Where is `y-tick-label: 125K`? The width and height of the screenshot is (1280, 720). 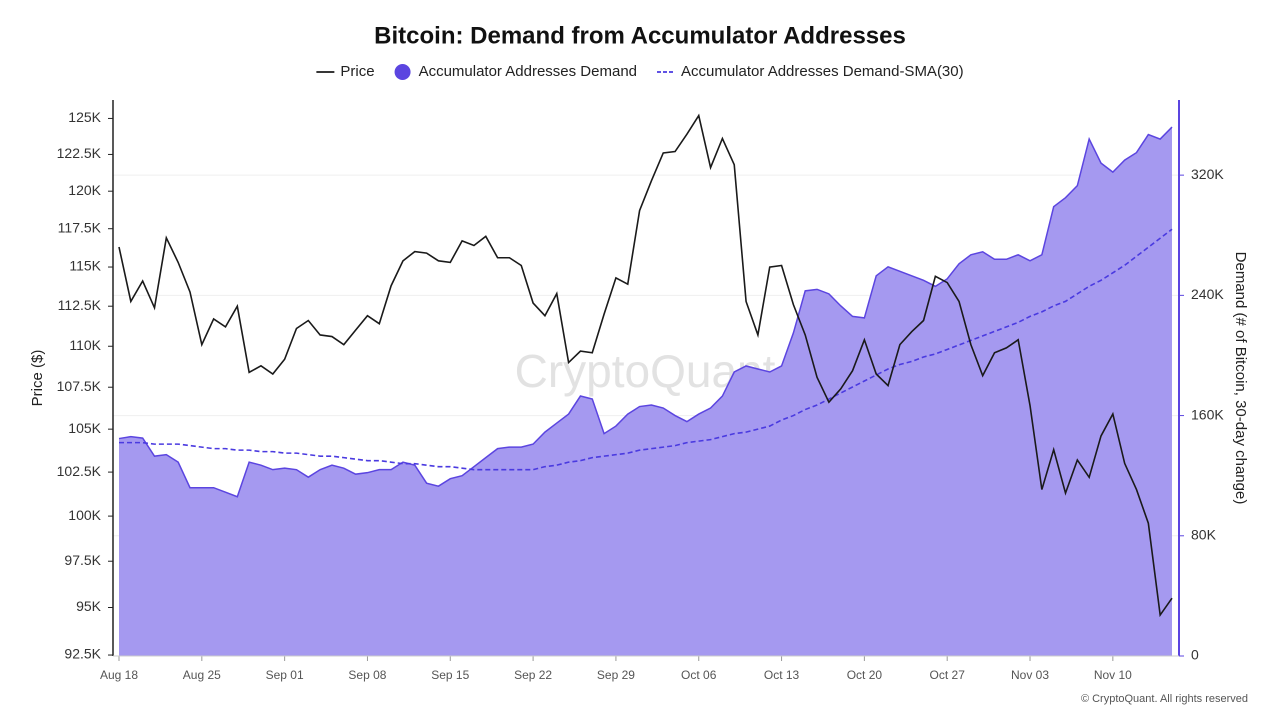 y-tick-label: 125K is located at coordinates (84, 117).